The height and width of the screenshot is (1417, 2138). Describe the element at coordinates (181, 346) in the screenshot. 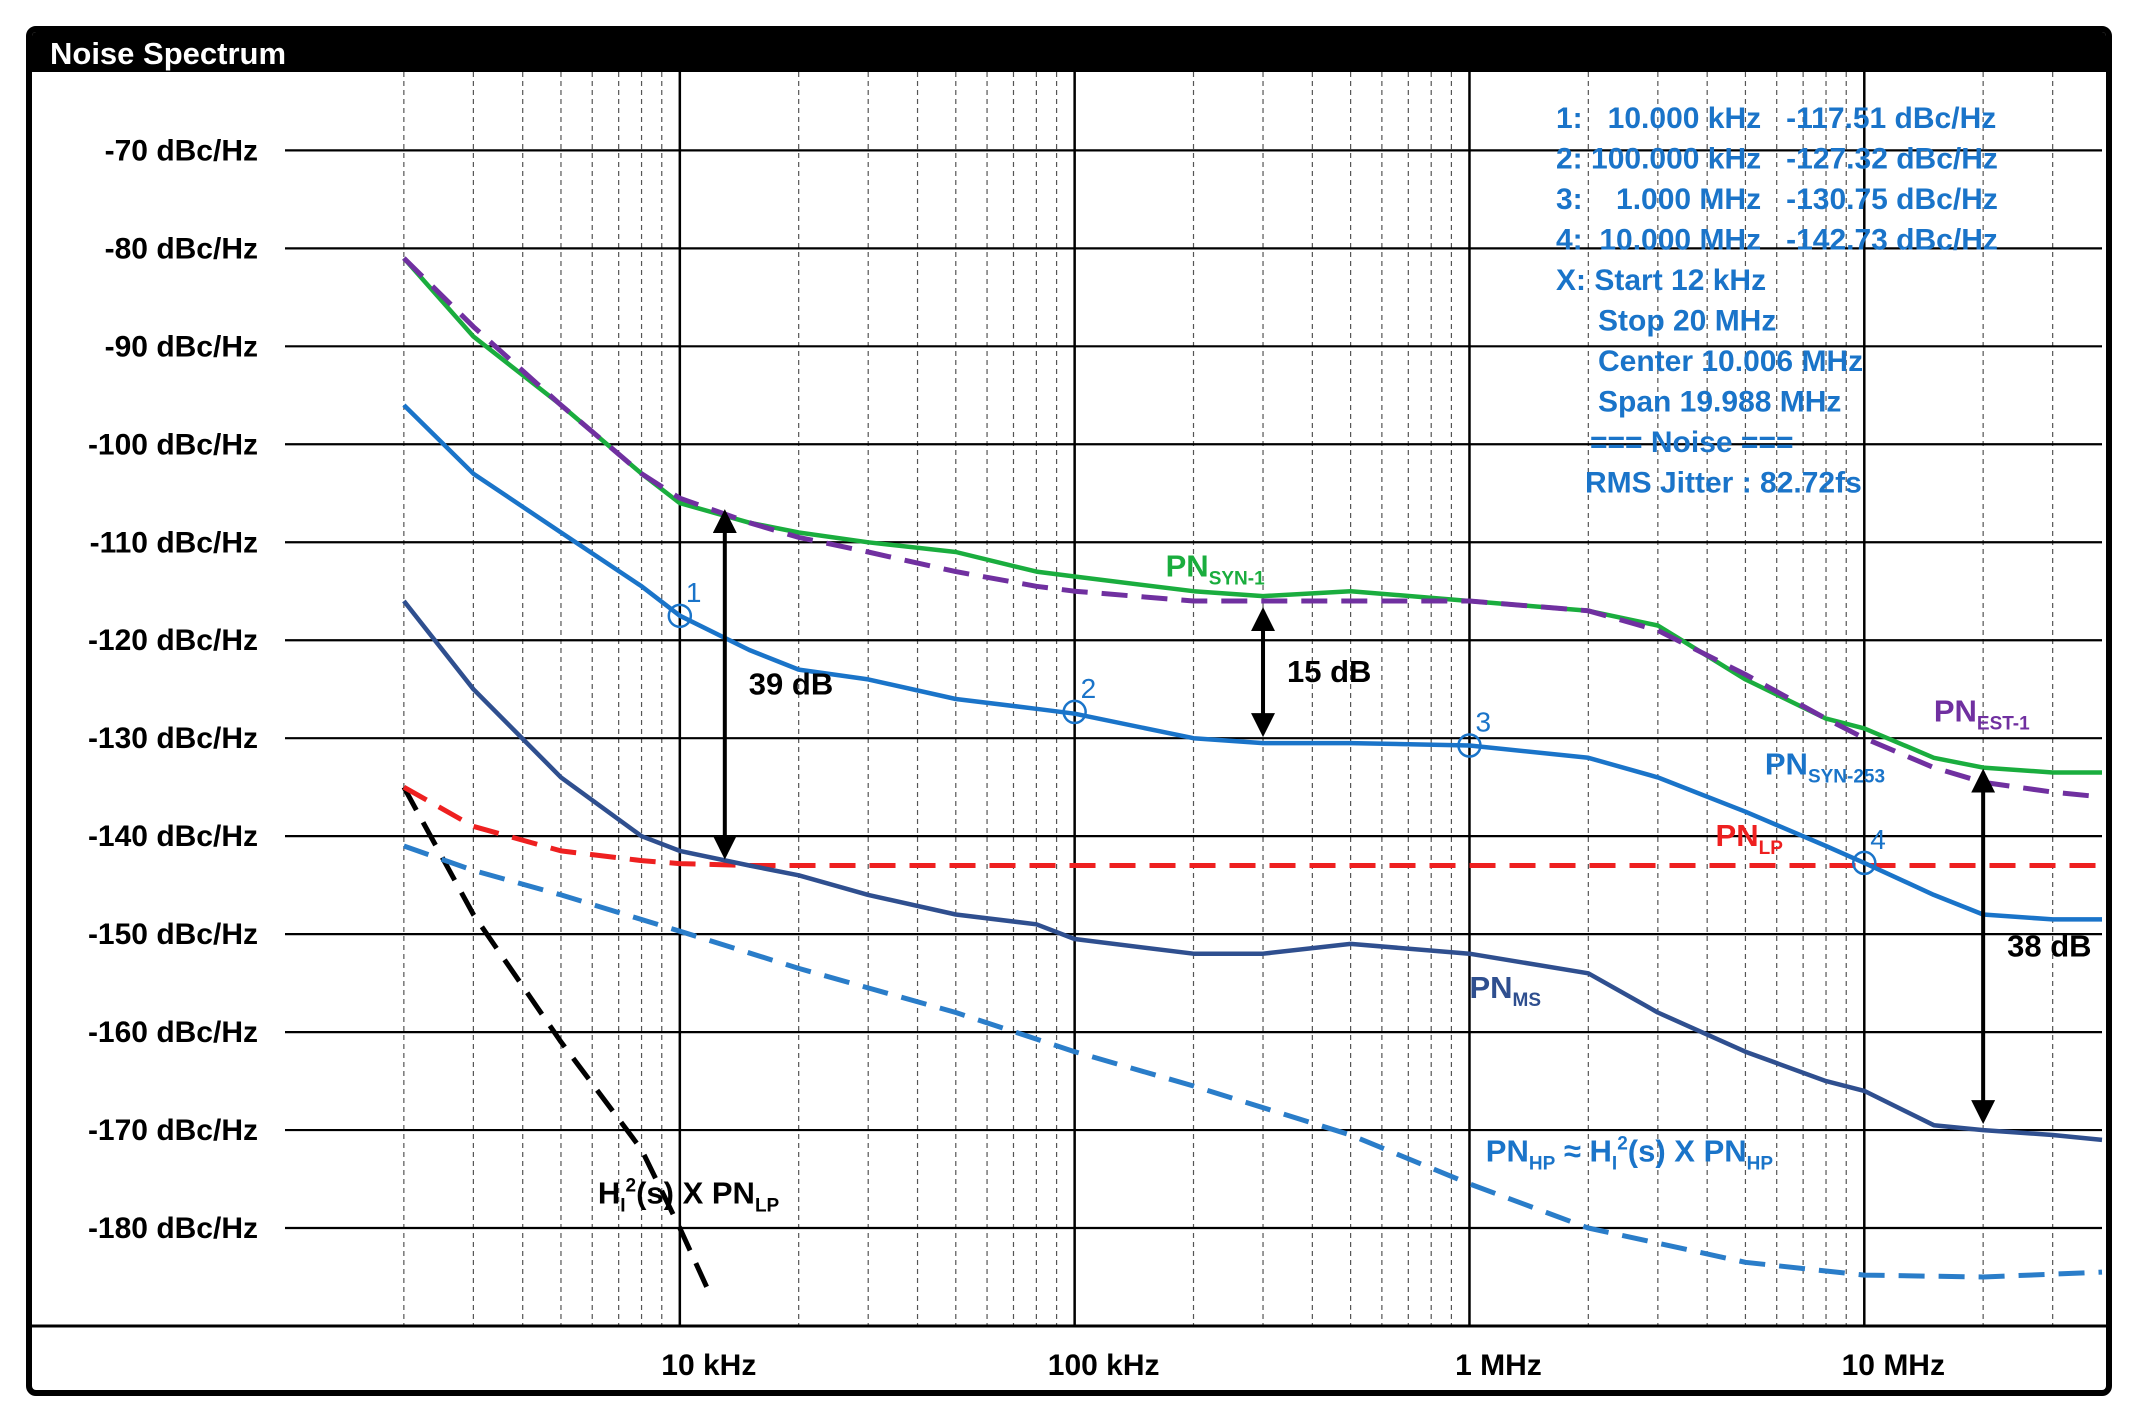

I see `y-tick-label: -90 dBc/Hz` at that location.